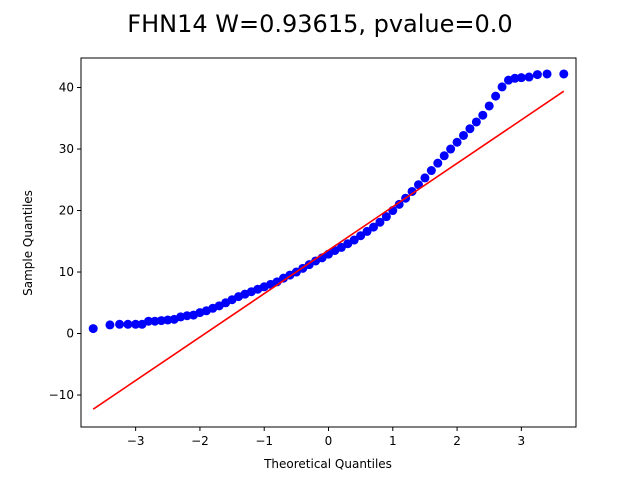  What do you see at coordinates (66, 88) in the screenshot?
I see `y-tick-label: 40` at bounding box center [66, 88].